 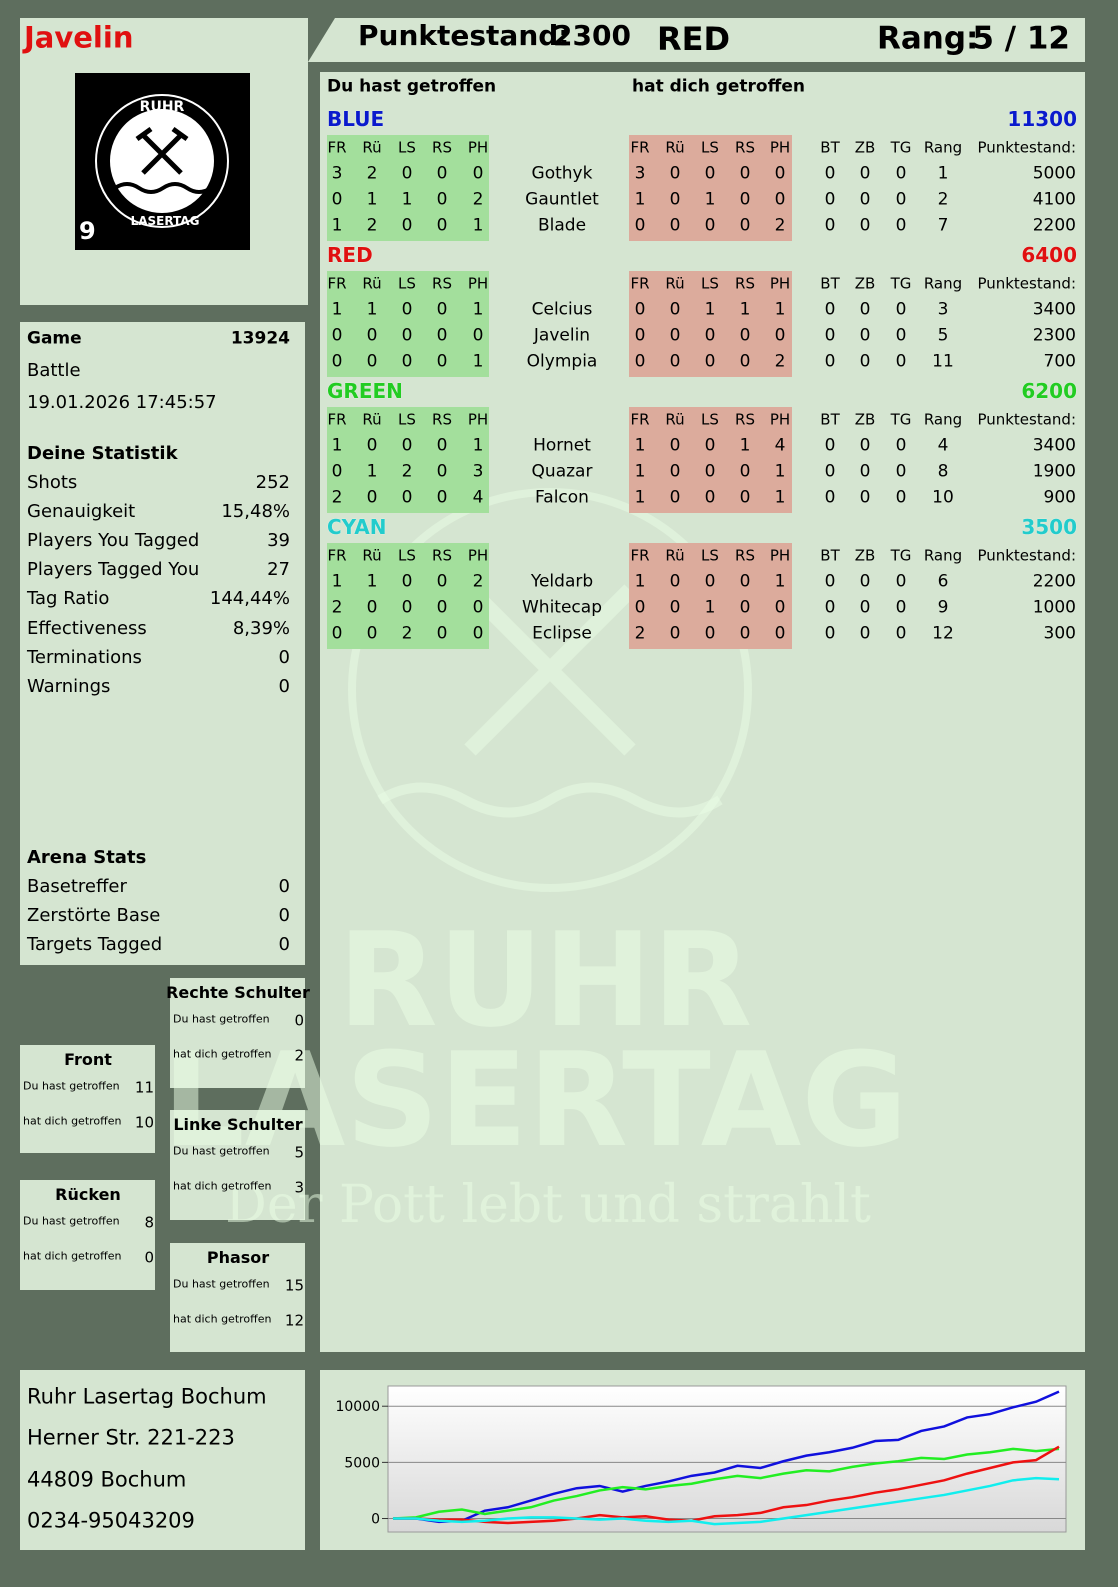 What do you see at coordinates (284, 686) in the screenshot?
I see `stat-value: 0` at bounding box center [284, 686].